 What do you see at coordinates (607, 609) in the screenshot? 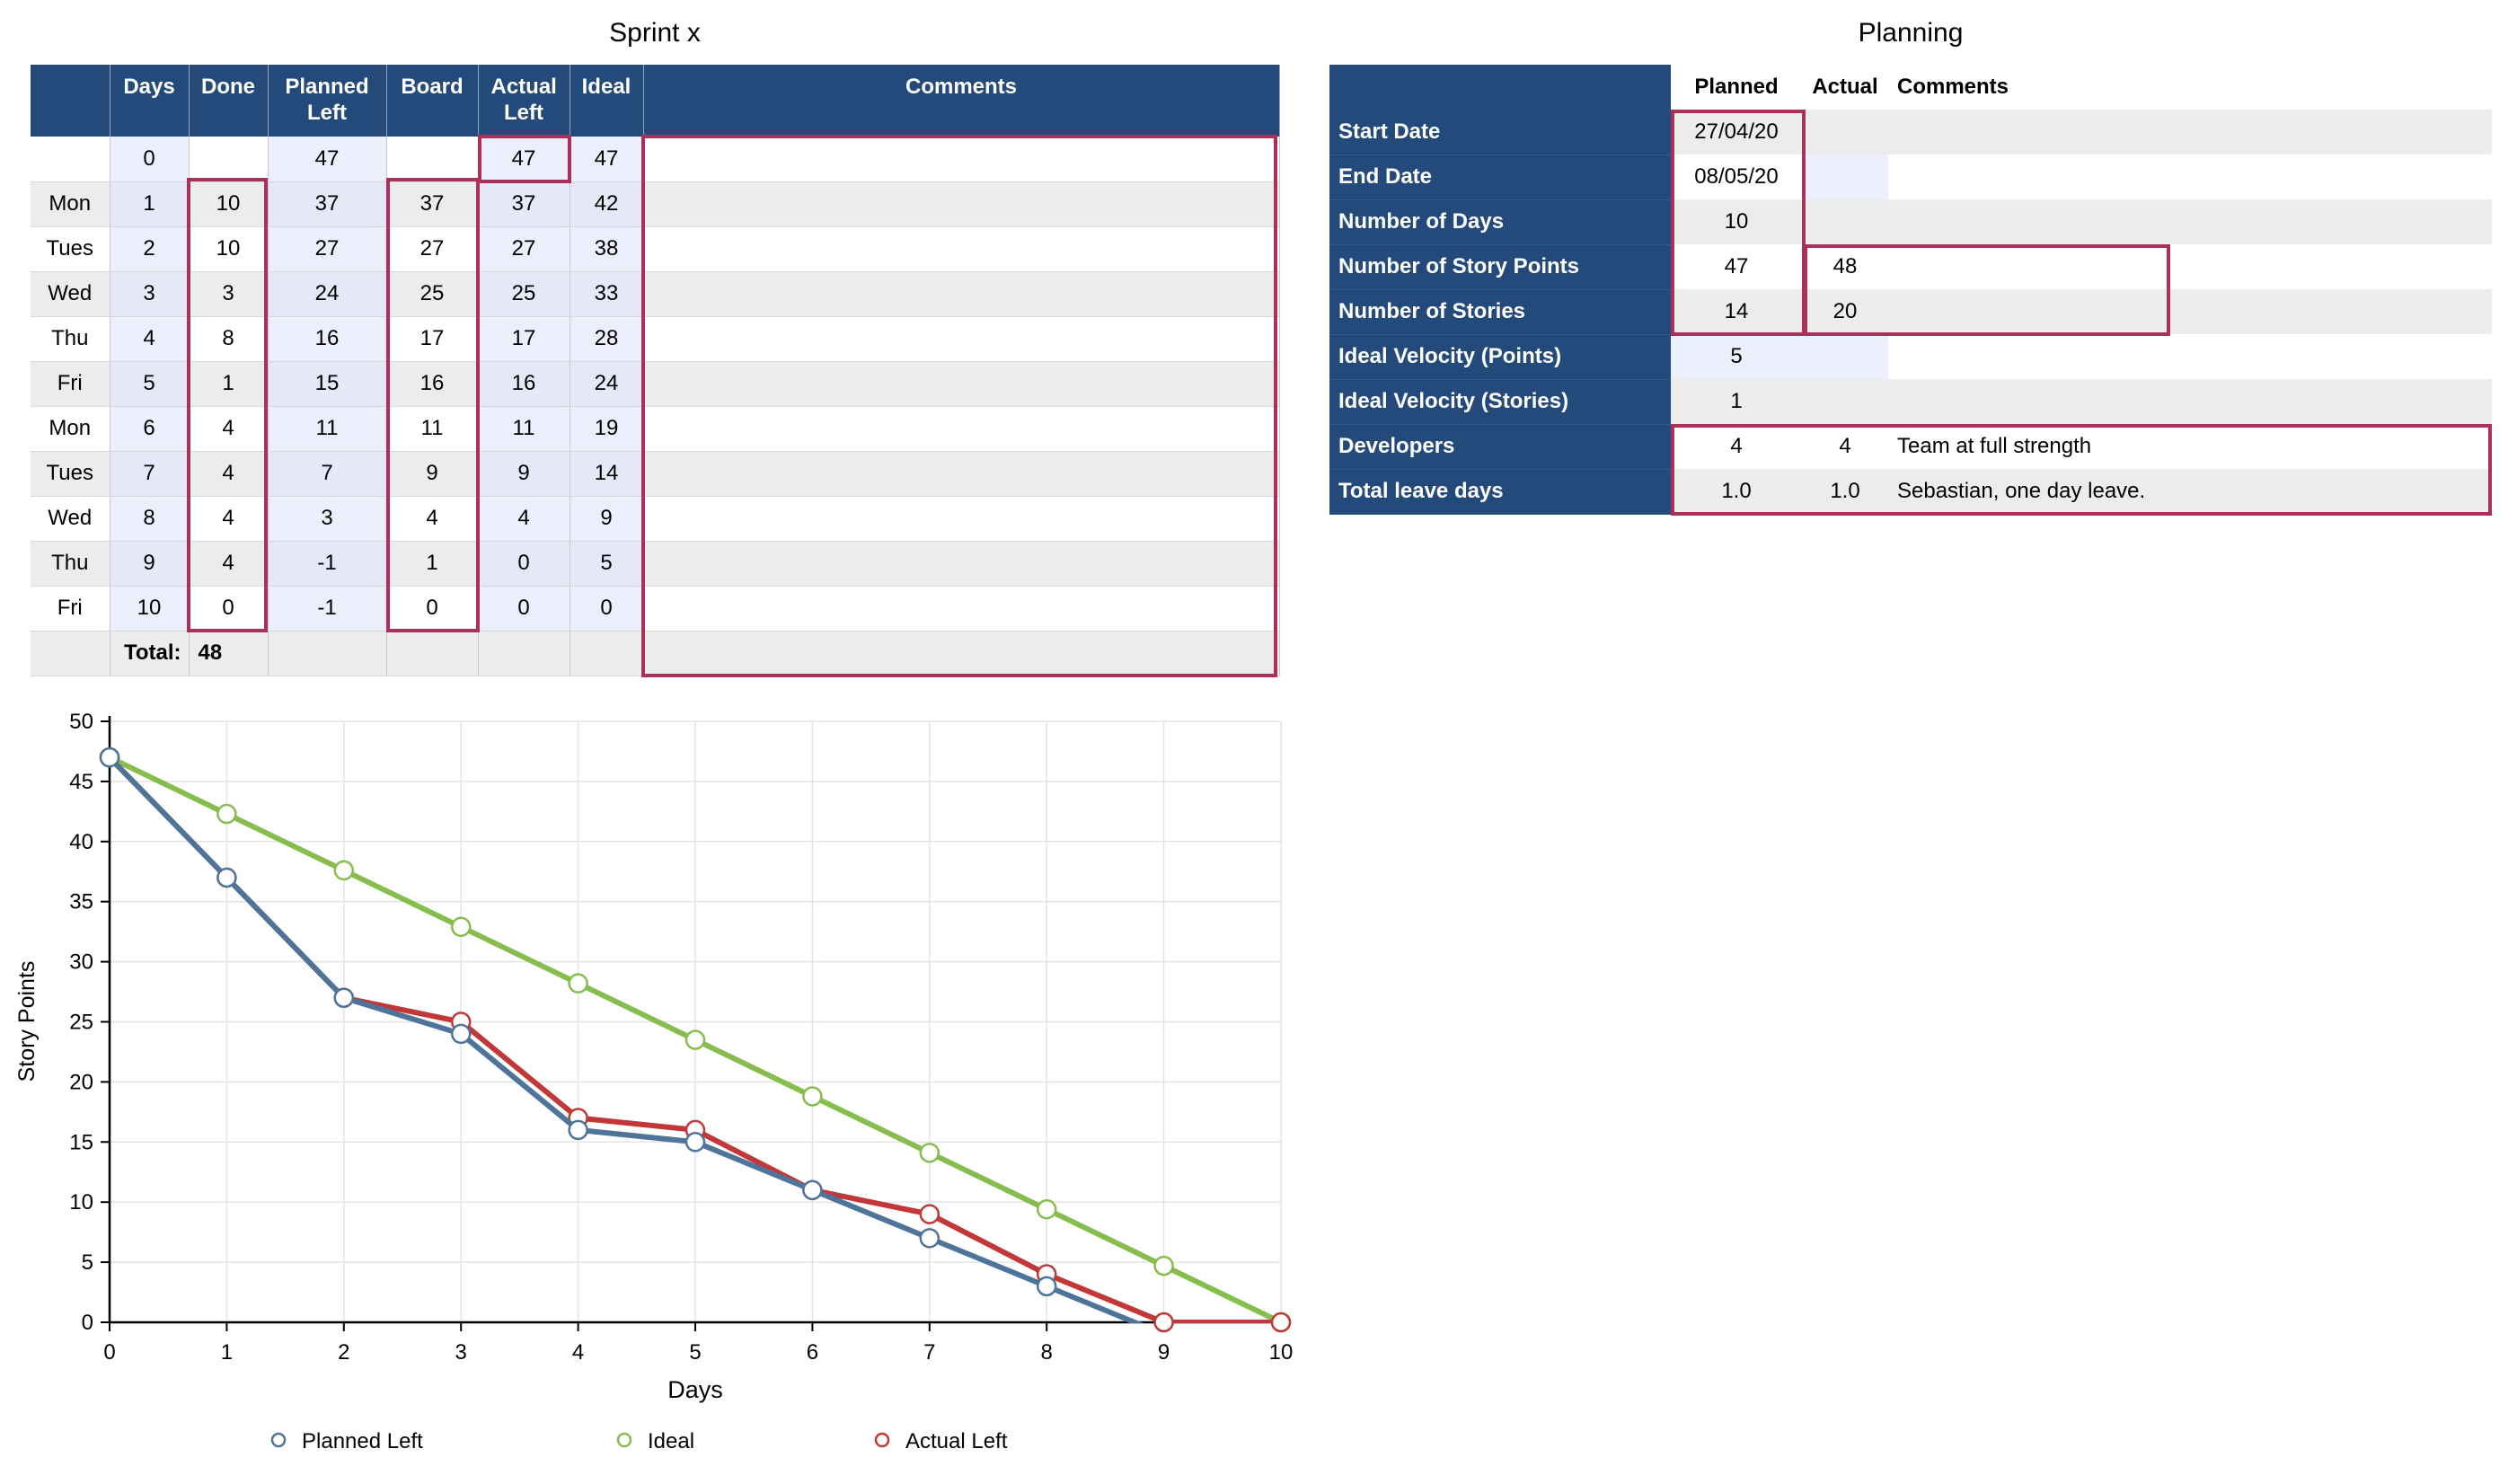
I see `sprint-cell-ideal: 0` at bounding box center [607, 609].